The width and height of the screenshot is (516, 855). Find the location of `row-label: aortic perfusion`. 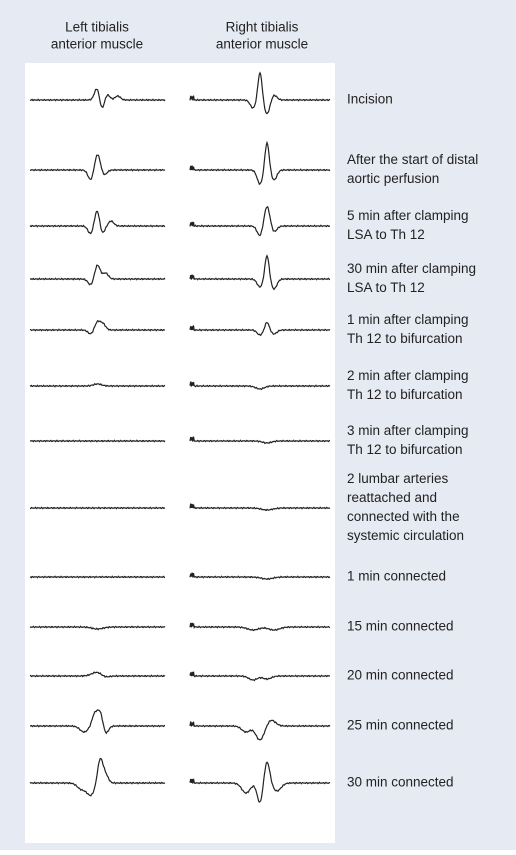

row-label: aortic perfusion is located at coordinates (393, 178).